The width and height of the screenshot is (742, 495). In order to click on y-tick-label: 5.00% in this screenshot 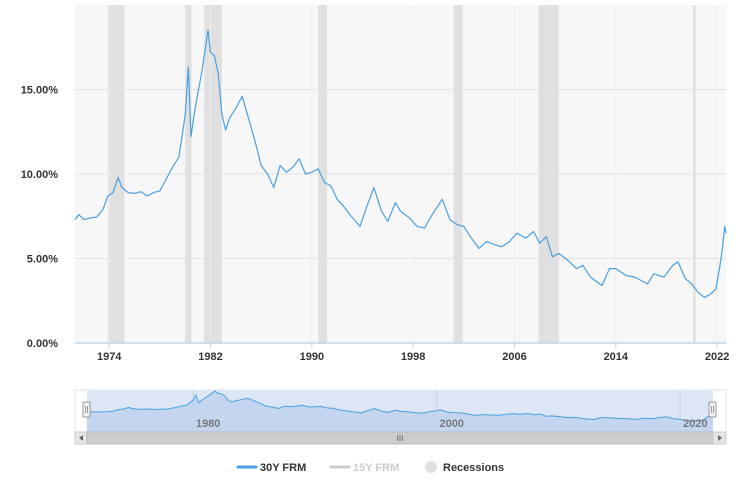, I will do `click(42, 260)`.